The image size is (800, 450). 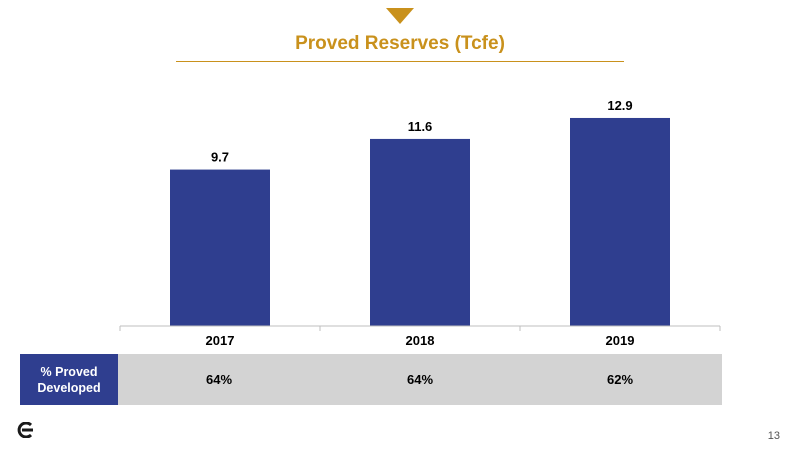 What do you see at coordinates (620, 379) in the screenshot?
I see `proved-developed-2019: 62%` at bounding box center [620, 379].